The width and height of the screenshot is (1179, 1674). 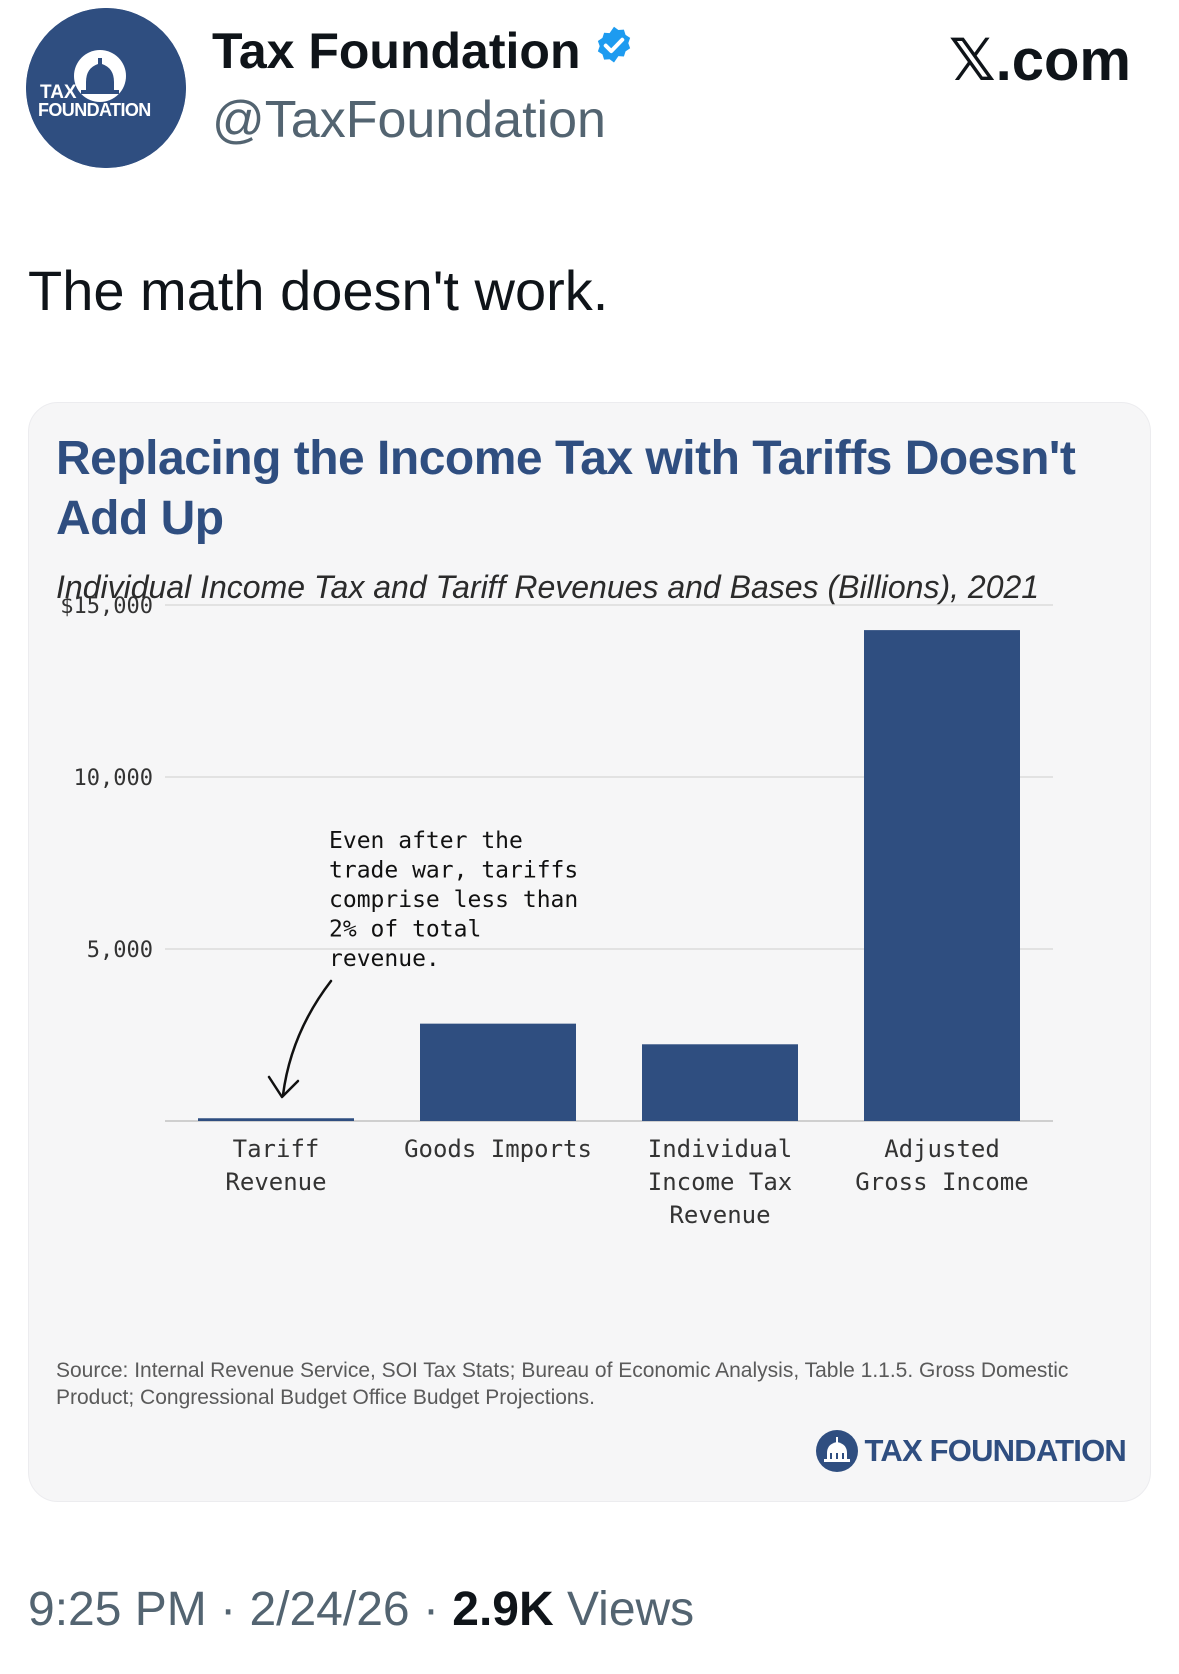 I want to click on views-label: Views, so click(x=631, y=1609).